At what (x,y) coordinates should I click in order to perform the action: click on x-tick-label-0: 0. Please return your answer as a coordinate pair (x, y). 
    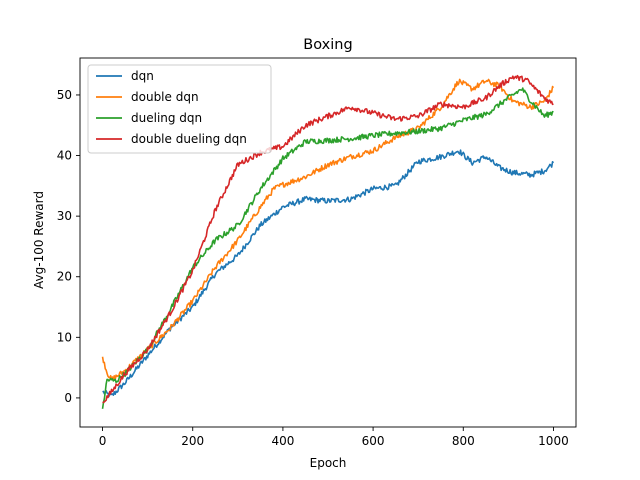
    Looking at the image, I should click on (103, 441).